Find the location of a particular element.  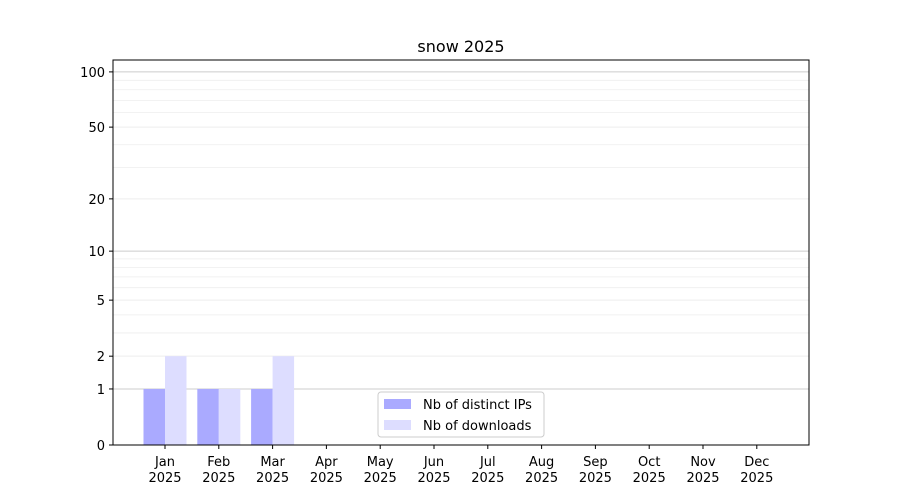

y-tick-label: 0 is located at coordinates (101, 446).